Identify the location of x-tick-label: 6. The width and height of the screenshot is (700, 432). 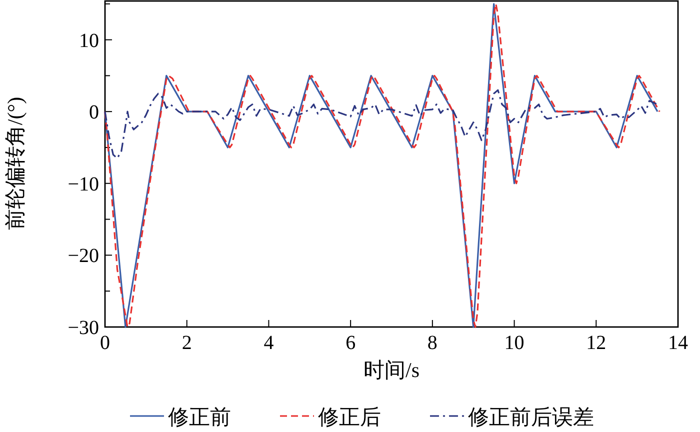
(351, 343).